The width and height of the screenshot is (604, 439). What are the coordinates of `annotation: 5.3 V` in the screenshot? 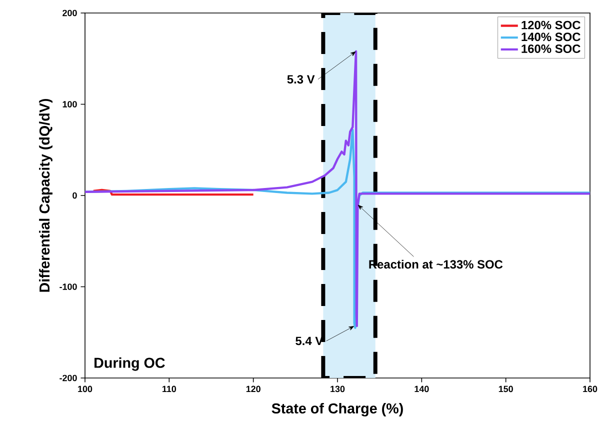 It's located at (301, 79).